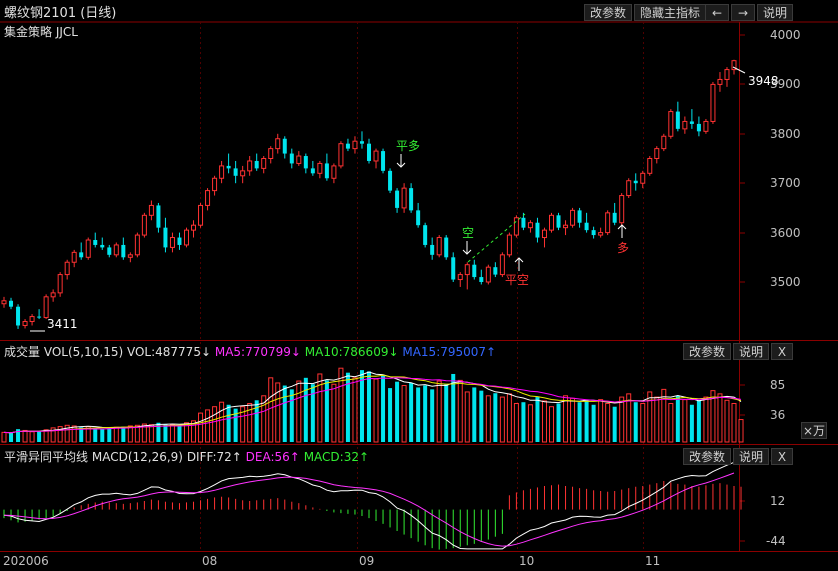 The width and height of the screenshot is (838, 571). What do you see at coordinates (814, 430) in the screenshot?
I see `volume-unit-button: ×万` at bounding box center [814, 430].